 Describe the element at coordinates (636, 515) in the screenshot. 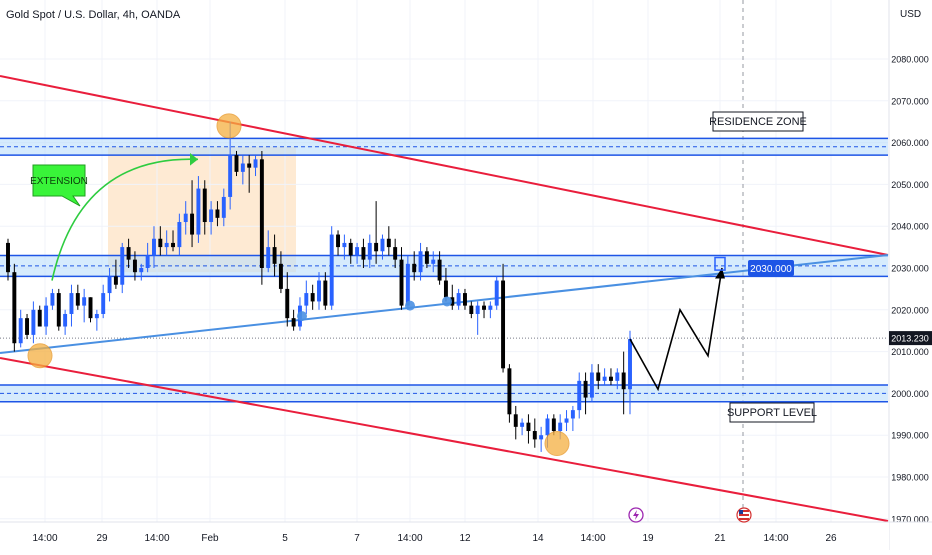

I see `lightning-event-icon` at that location.